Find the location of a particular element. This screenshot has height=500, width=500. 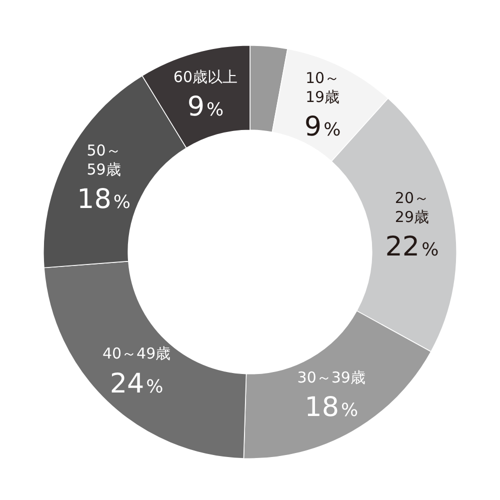

slice-label: 60歳以上 is located at coordinates (205, 77).